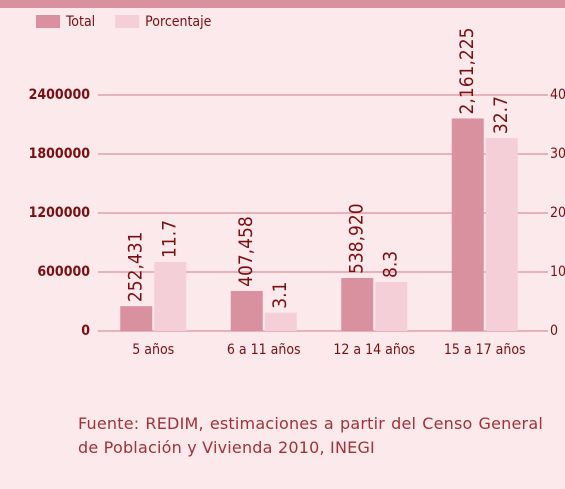 The height and width of the screenshot is (489, 565). I want to click on x-tick-label: 15 a 17 años, so click(485, 350).